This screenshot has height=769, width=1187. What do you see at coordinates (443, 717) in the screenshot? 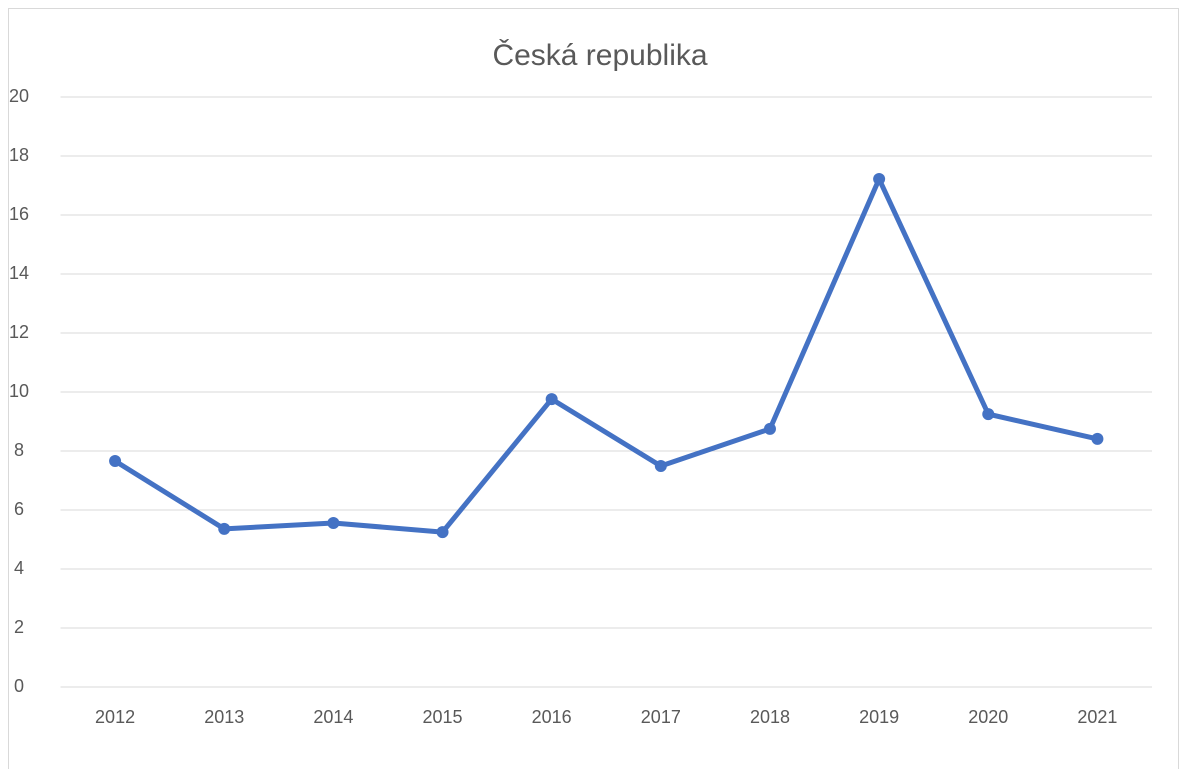
I see `x-tick-label: 2015` at bounding box center [443, 717].